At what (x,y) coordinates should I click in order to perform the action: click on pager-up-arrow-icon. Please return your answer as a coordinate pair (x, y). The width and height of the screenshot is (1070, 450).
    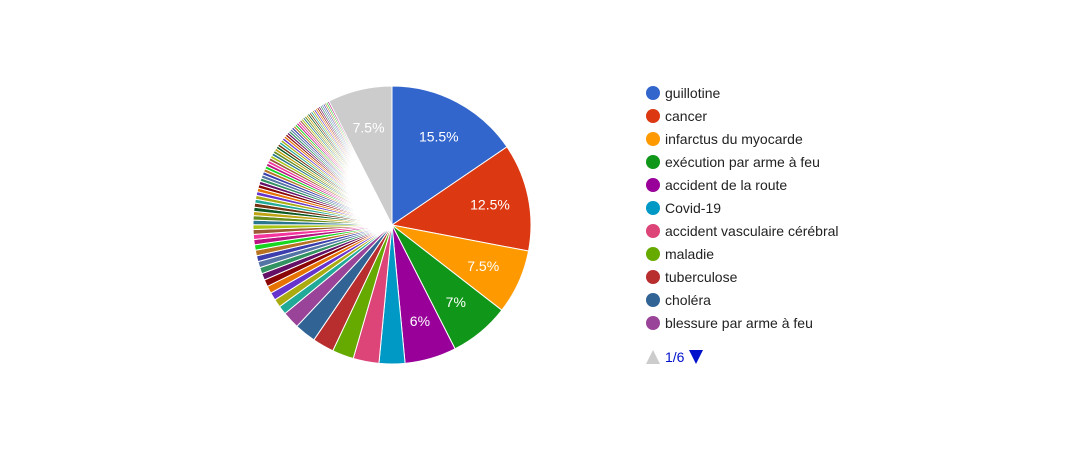
    Looking at the image, I should click on (653, 357).